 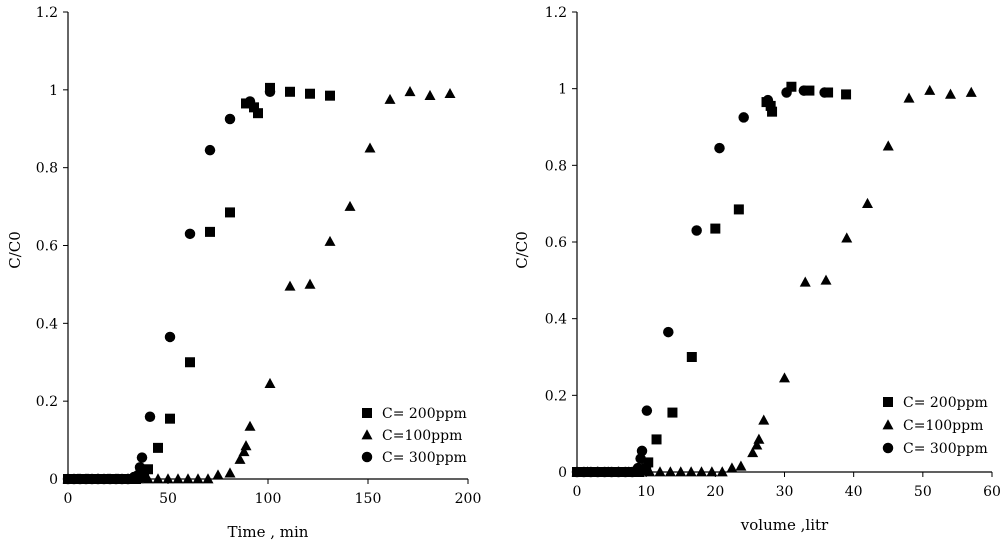 What do you see at coordinates (468, 499) in the screenshot?
I see `x-tick-label: 200` at bounding box center [468, 499].